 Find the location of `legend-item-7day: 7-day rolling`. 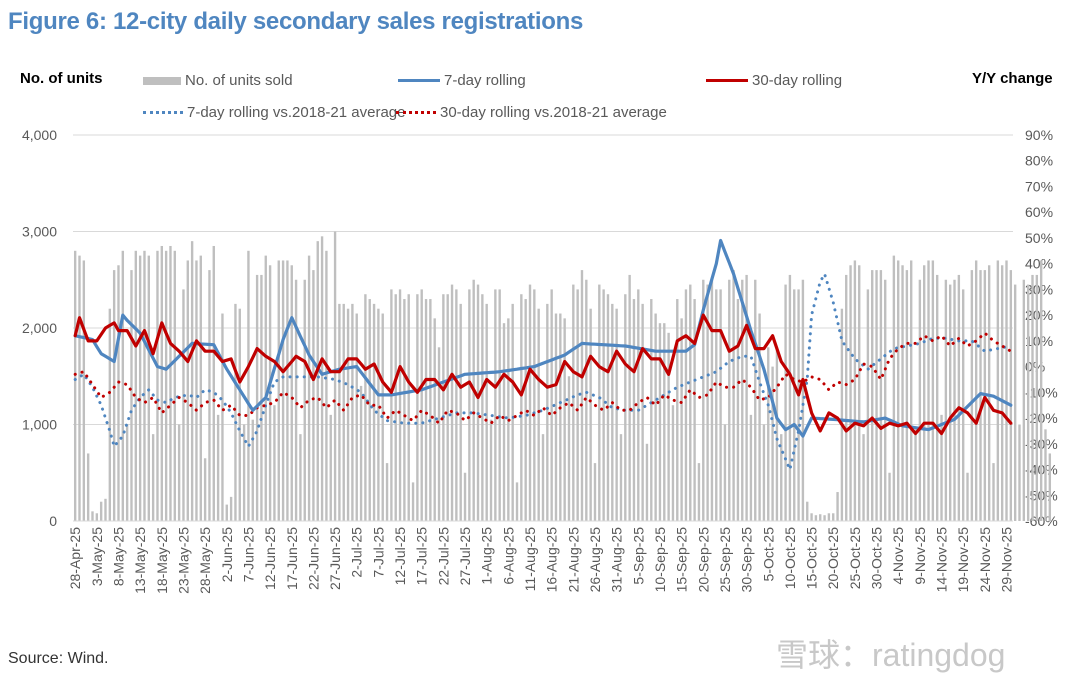

legend-item-7day: 7-day rolling is located at coordinates (462, 80).